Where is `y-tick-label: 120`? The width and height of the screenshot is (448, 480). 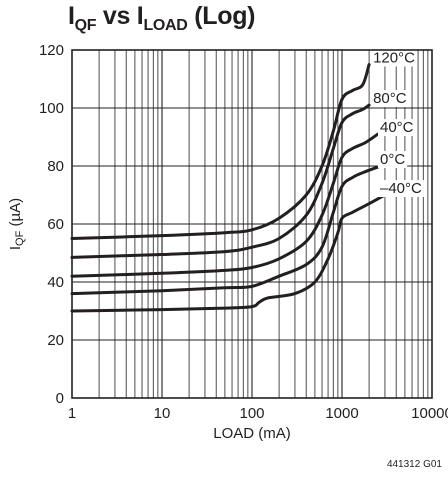 y-tick-label: 120 is located at coordinates (51, 50).